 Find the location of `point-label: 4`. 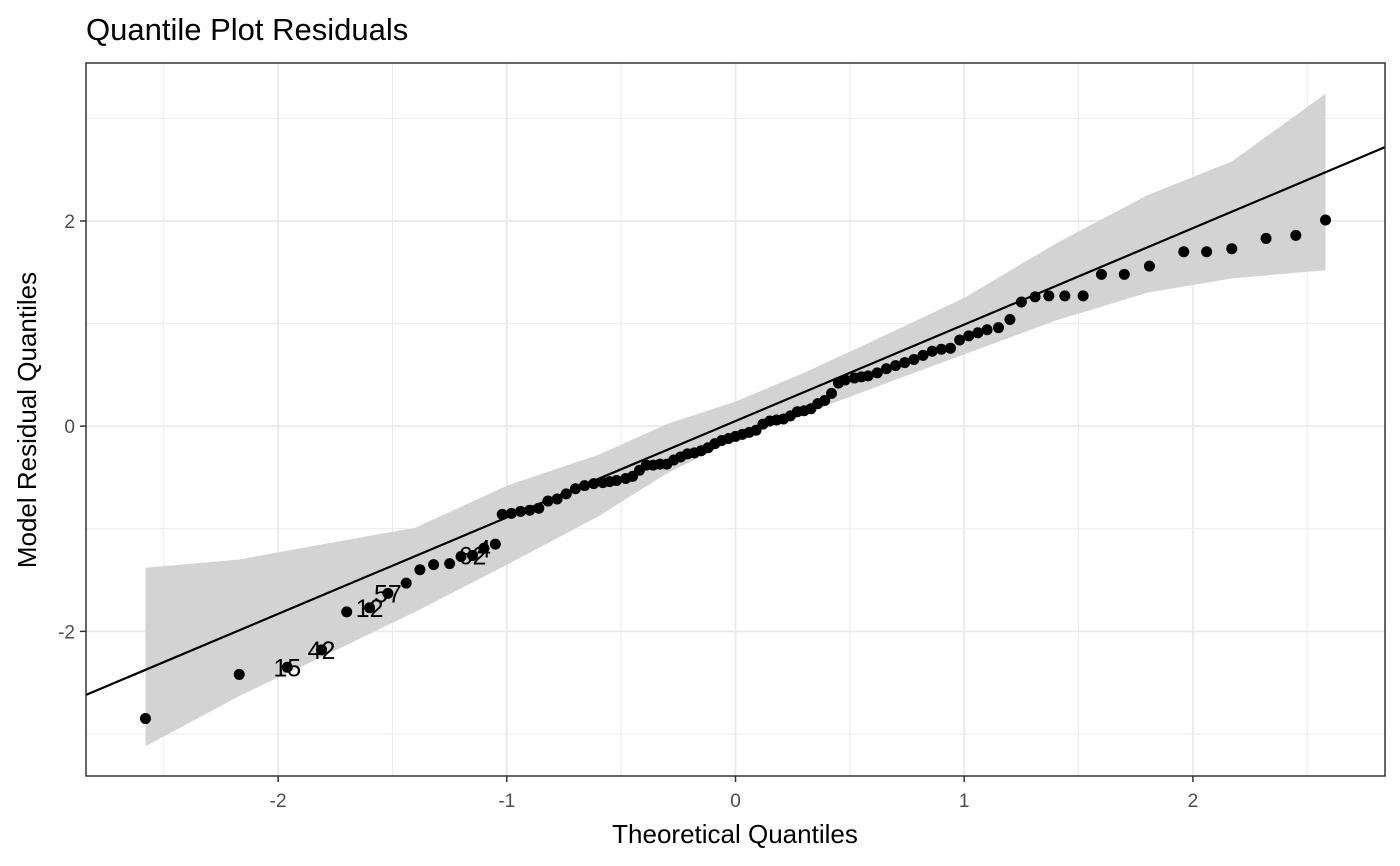

point-label: 4 is located at coordinates (484, 549).